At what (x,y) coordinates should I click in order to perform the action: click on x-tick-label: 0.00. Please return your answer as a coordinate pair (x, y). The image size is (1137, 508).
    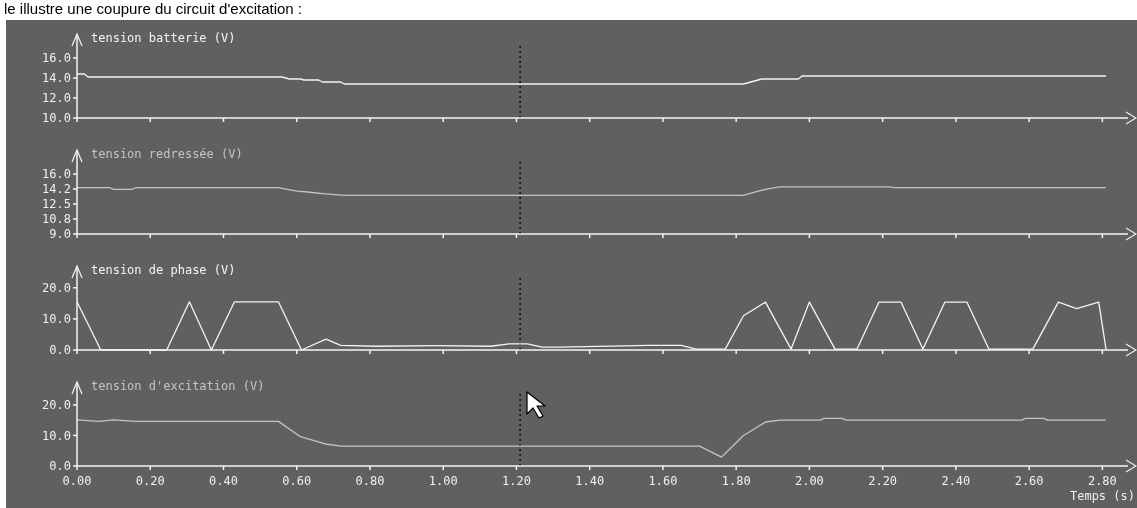
    Looking at the image, I should click on (77, 481).